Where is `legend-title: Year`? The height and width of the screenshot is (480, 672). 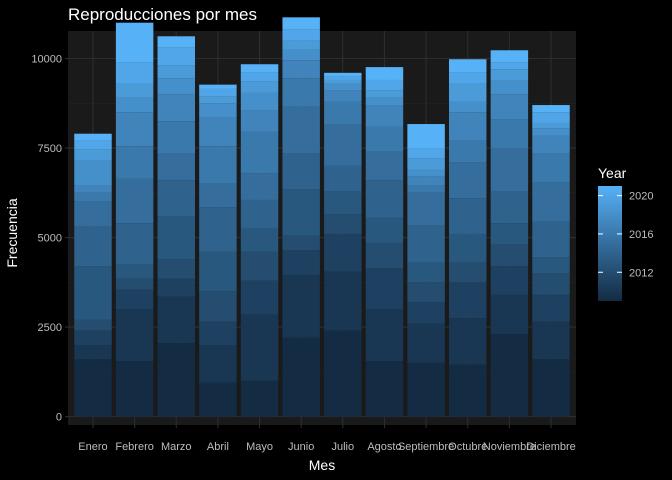
legend-title: Year is located at coordinates (612, 173).